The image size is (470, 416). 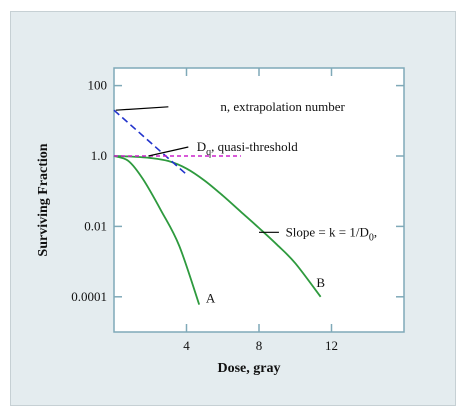 I want to click on y-tick-label: 0.0001, so click(x=89, y=296).